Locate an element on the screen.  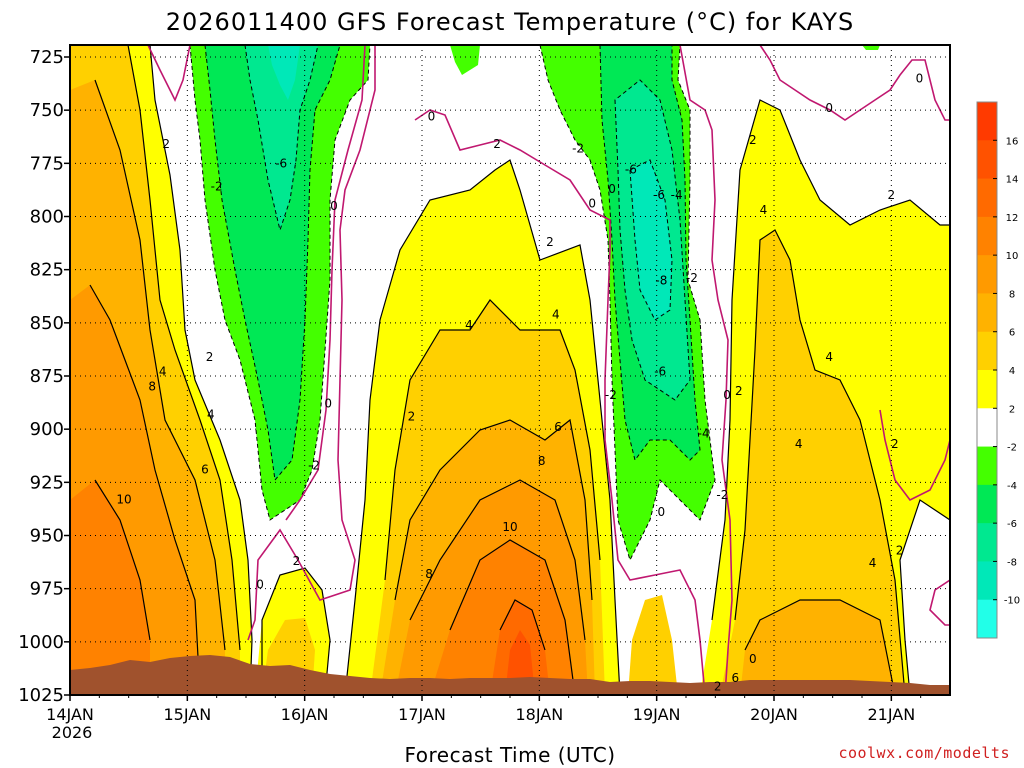
colorbar-tick-label: -10 is located at coordinates (1012, 601).